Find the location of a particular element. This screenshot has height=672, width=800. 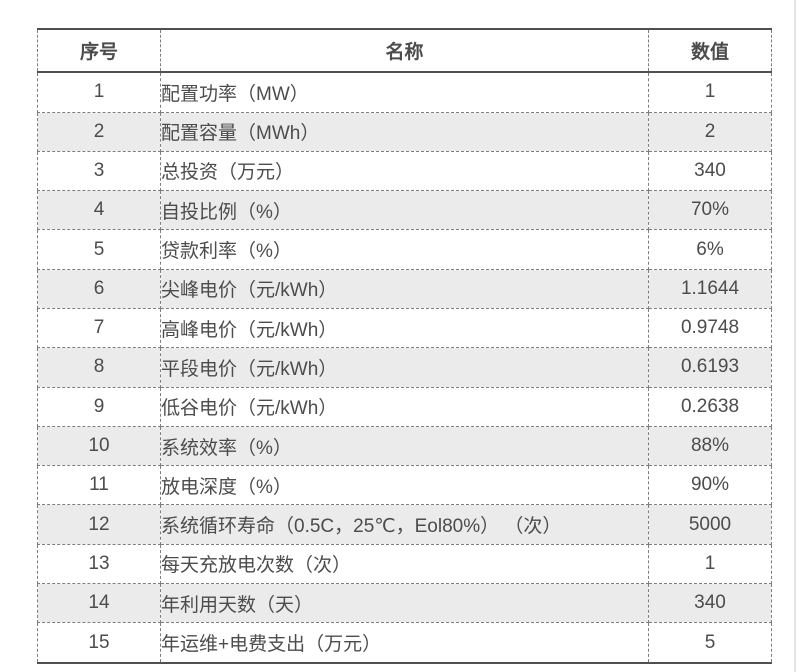

table-row: 12 系统循环寿命（0.5C，25℃，Eol80%） （次） 5000 is located at coordinates (404, 524).